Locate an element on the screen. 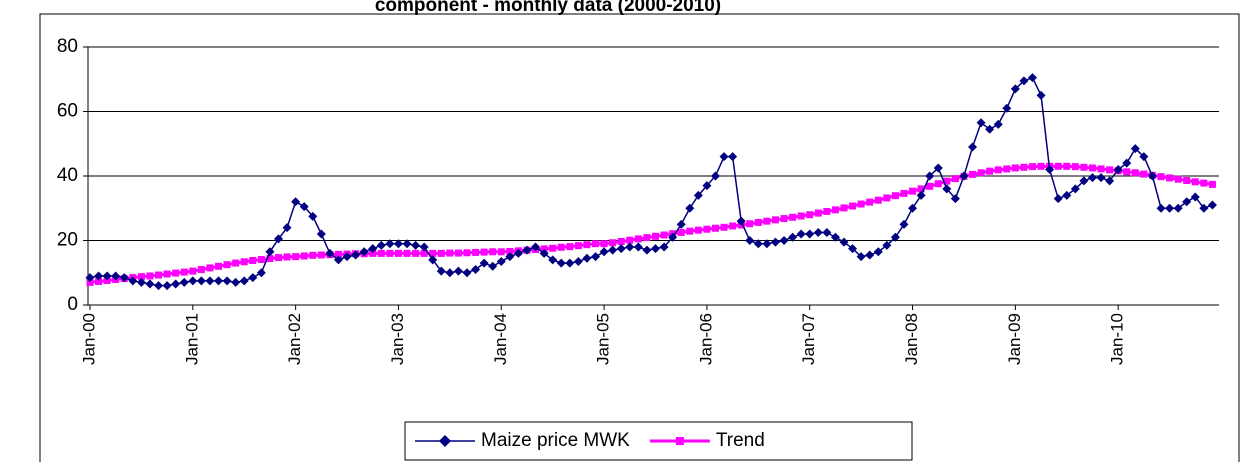  y-tick-label: 60 is located at coordinates (67, 111).